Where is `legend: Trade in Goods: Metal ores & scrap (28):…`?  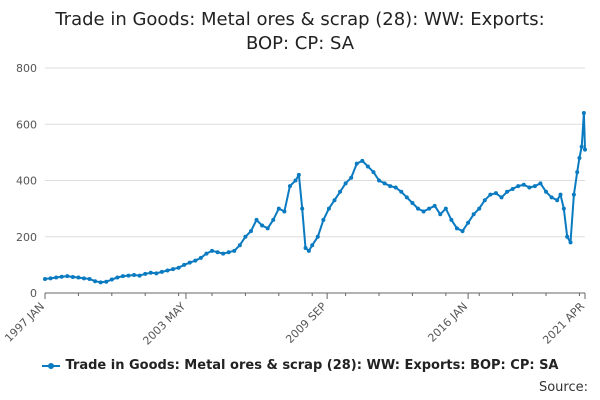 legend: Trade in Goods: Metal ores & scrap (28):… is located at coordinates (300, 365).